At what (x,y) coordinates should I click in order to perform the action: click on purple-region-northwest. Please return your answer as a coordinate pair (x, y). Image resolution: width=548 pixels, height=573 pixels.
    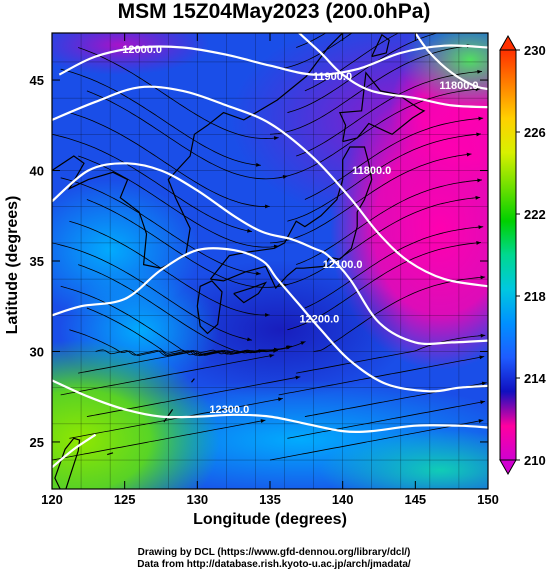
    Looking at the image, I should click on (131, 54).